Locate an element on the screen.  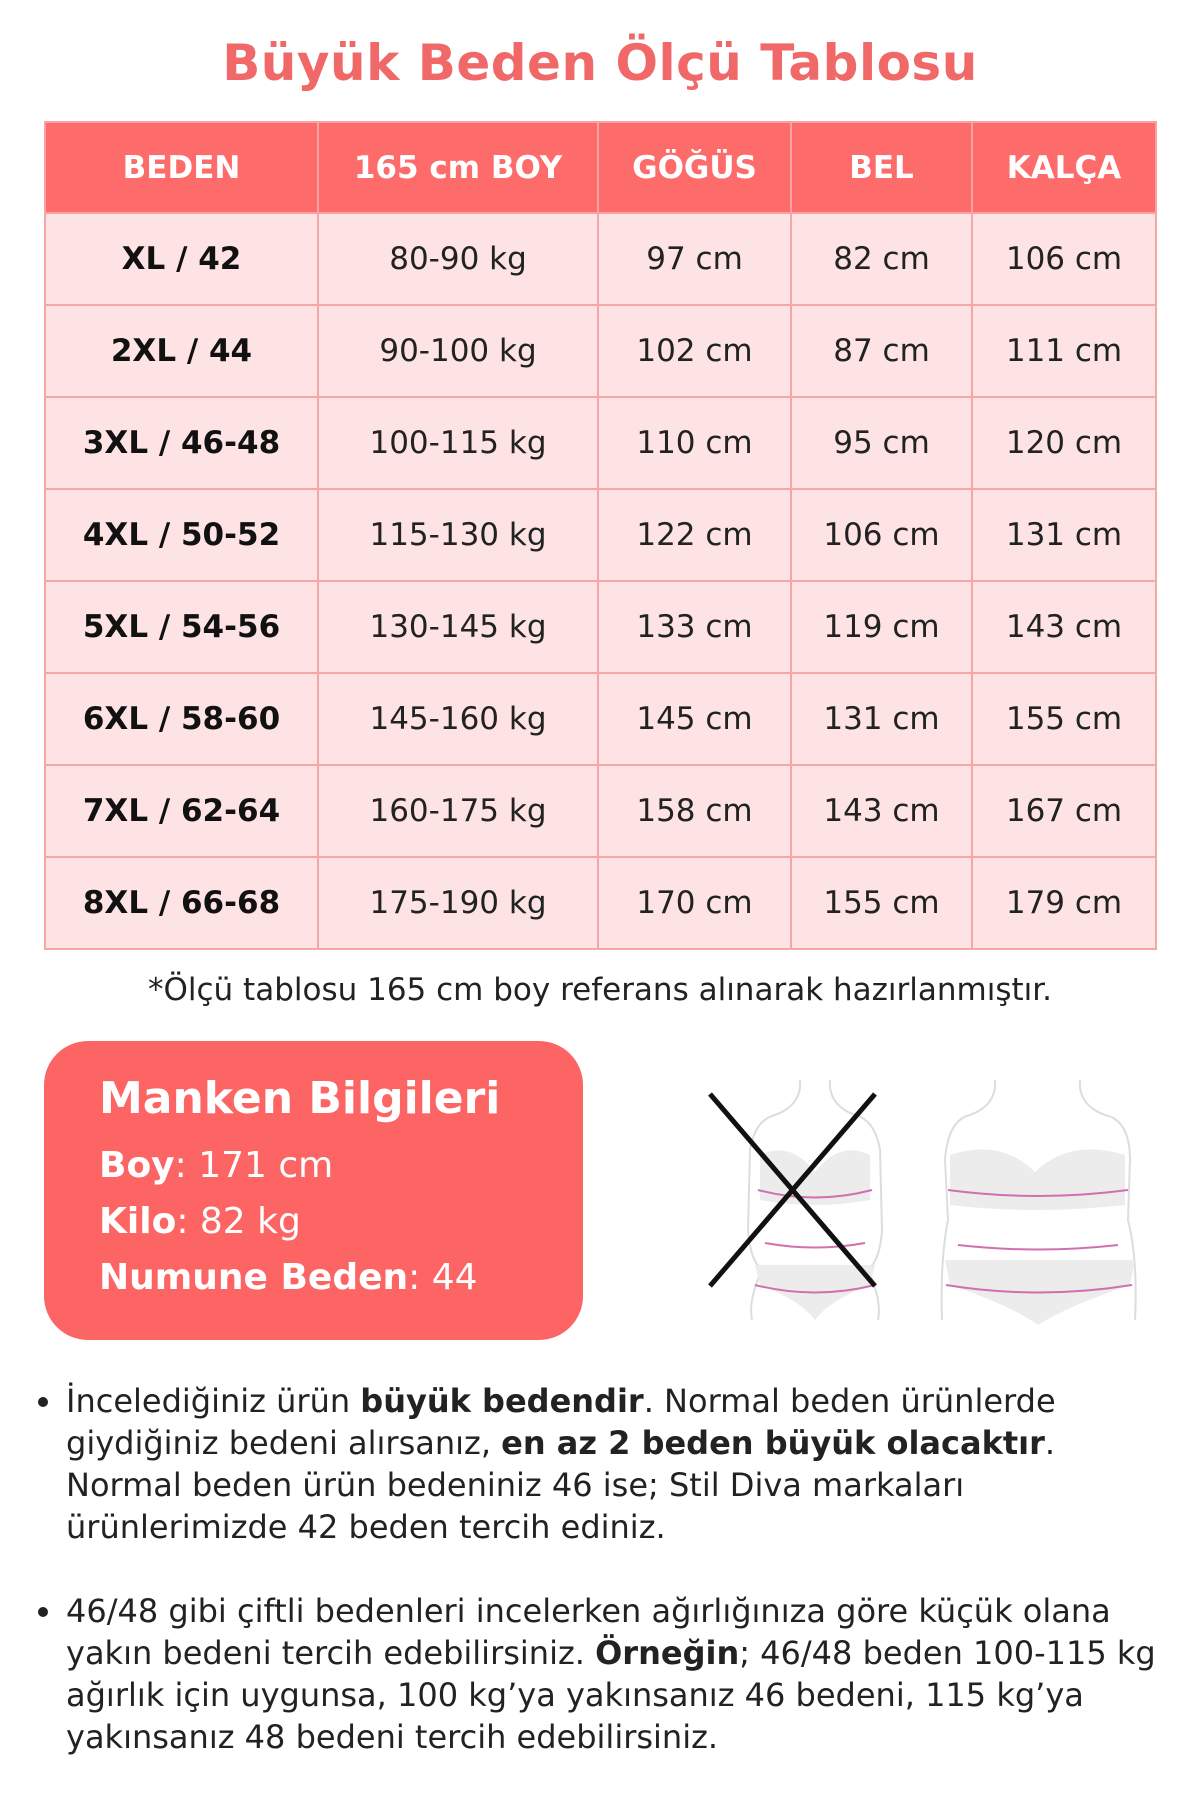
header-bel: BEL is located at coordinates (881, 167).